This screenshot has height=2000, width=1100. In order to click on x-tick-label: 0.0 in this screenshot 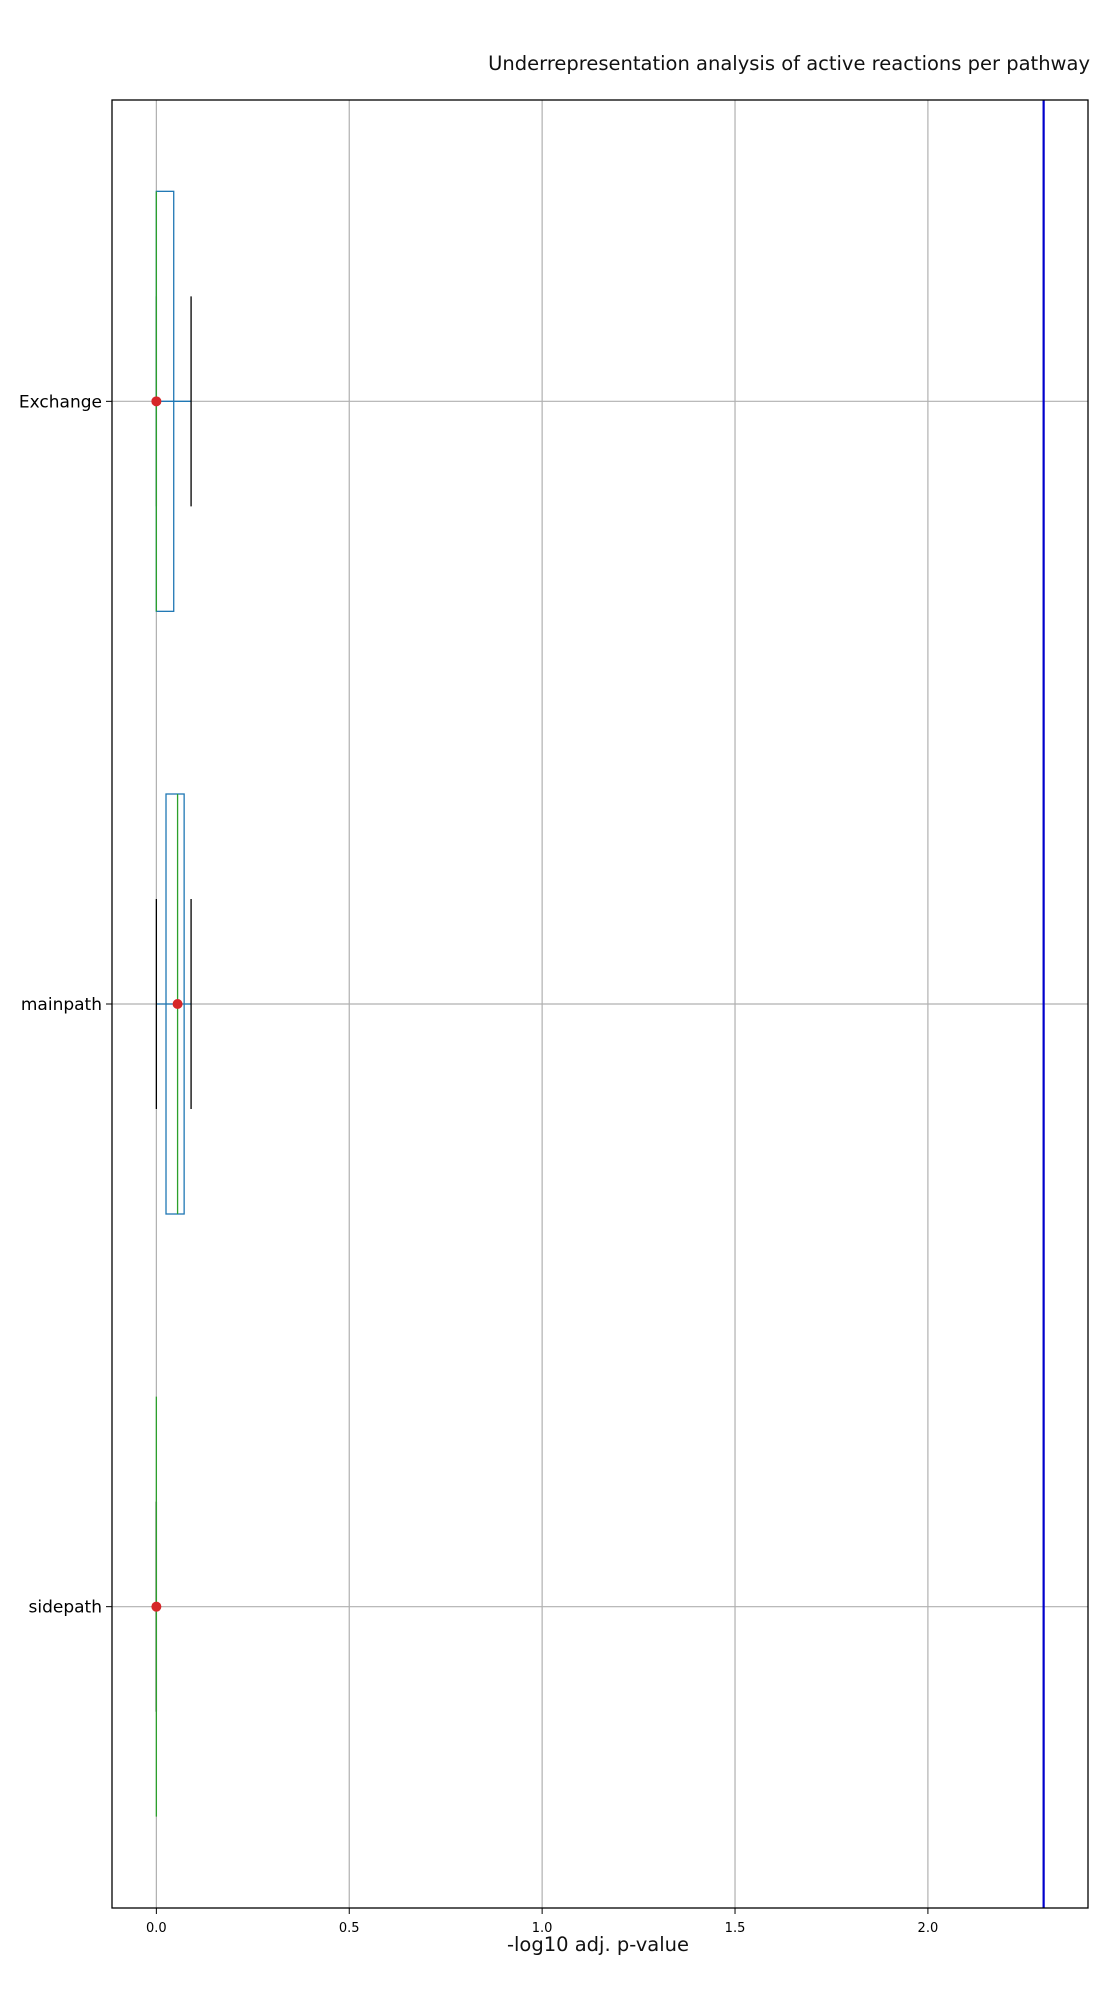, I will do `click(156, 1928)`.